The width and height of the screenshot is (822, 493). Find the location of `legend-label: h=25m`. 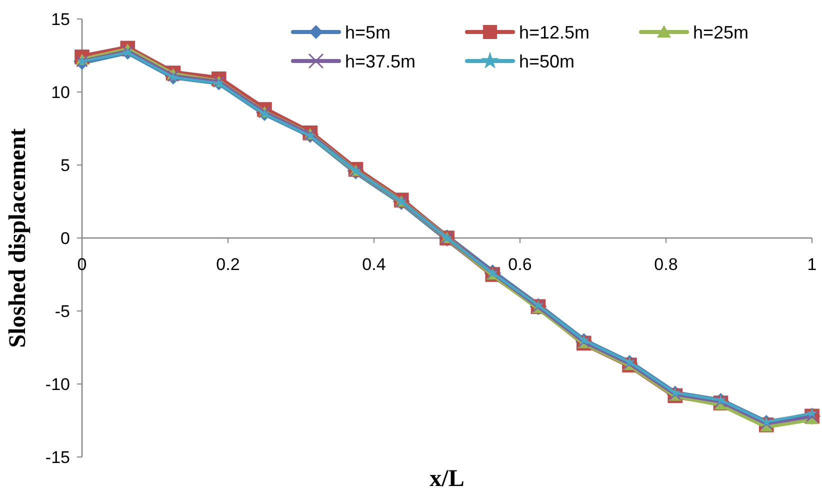

legend-label: h=25m is located at coordinates (721, 32).